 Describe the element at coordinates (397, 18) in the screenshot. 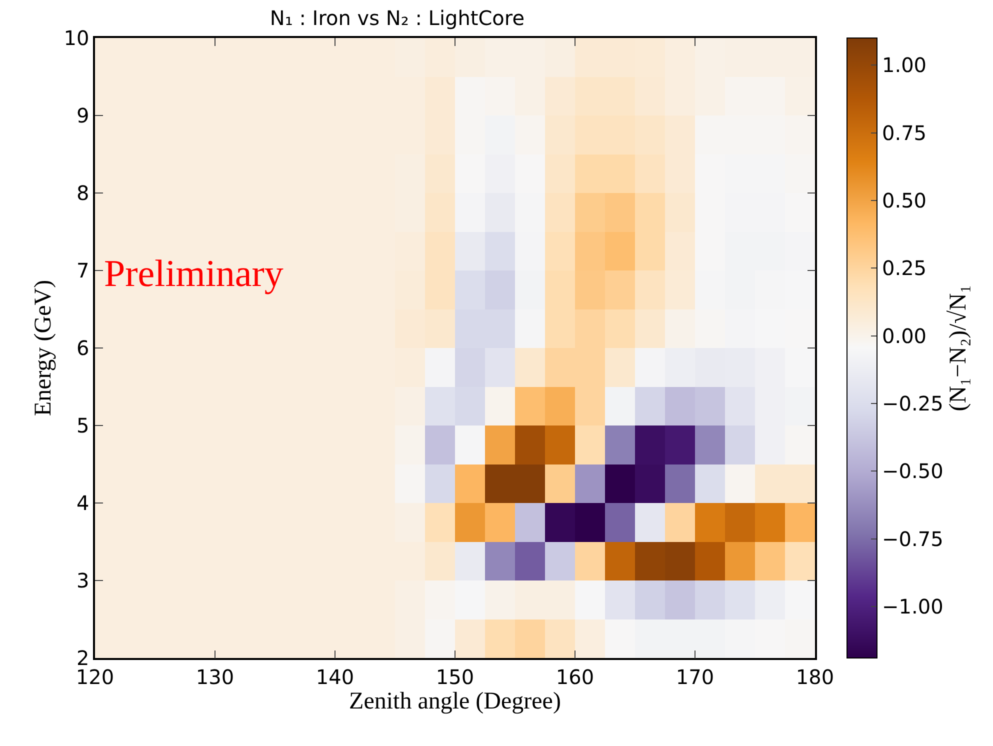

I see `chart-title: N₁ : Iron vs N₂ : LightCore` at that location.